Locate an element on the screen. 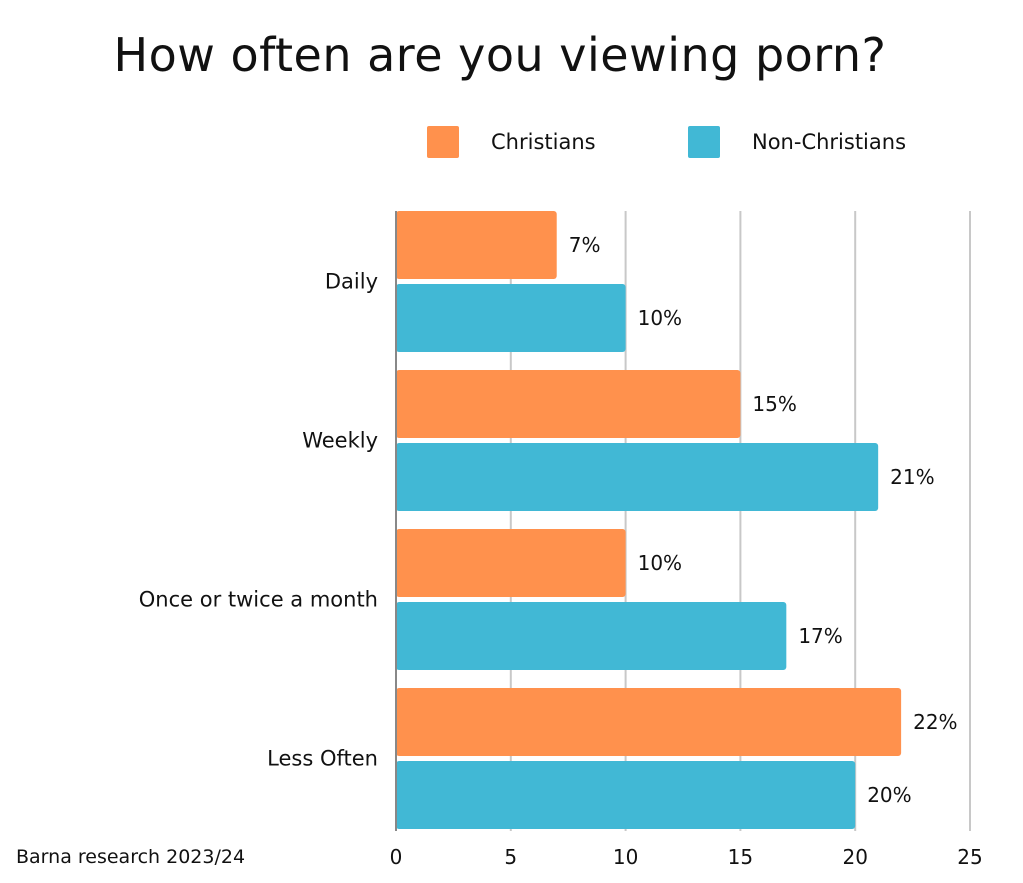 The height and width of the screenshot is (883, 1023). category-label: Daily is located at coordinates (351, 282).